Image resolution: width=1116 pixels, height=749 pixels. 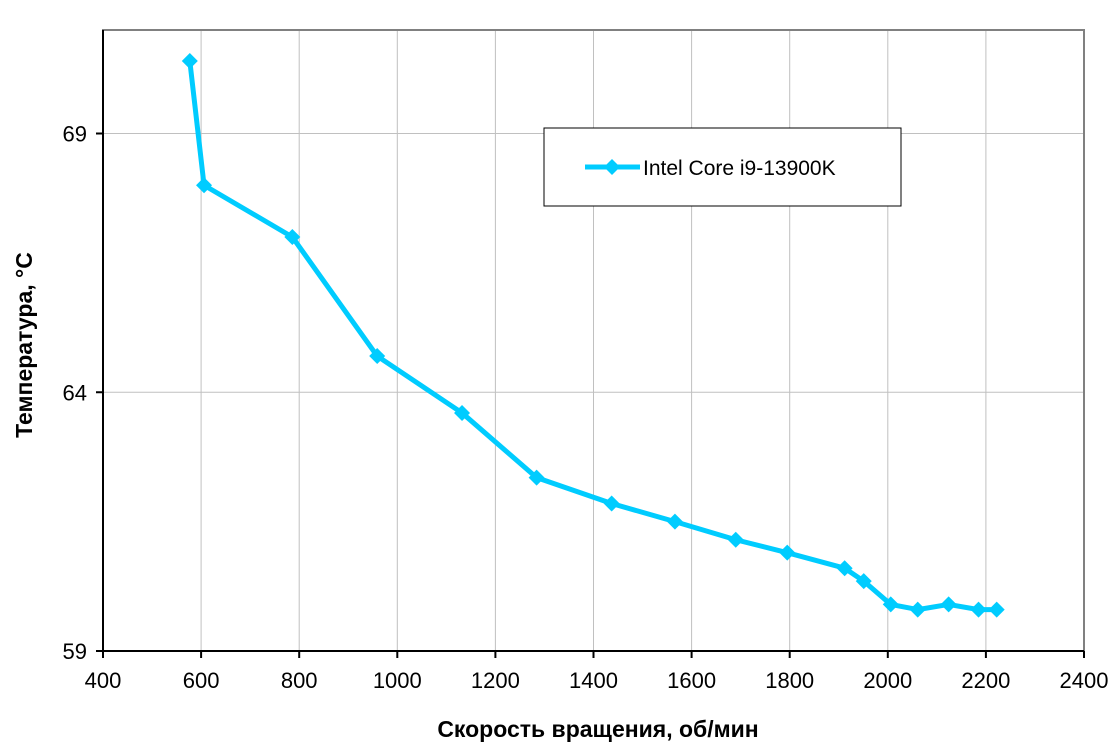 What do you see at coordinates (593, 680) in the screenshot?
I see `x-tick-label: 1400` at bounding box center [593, 680].